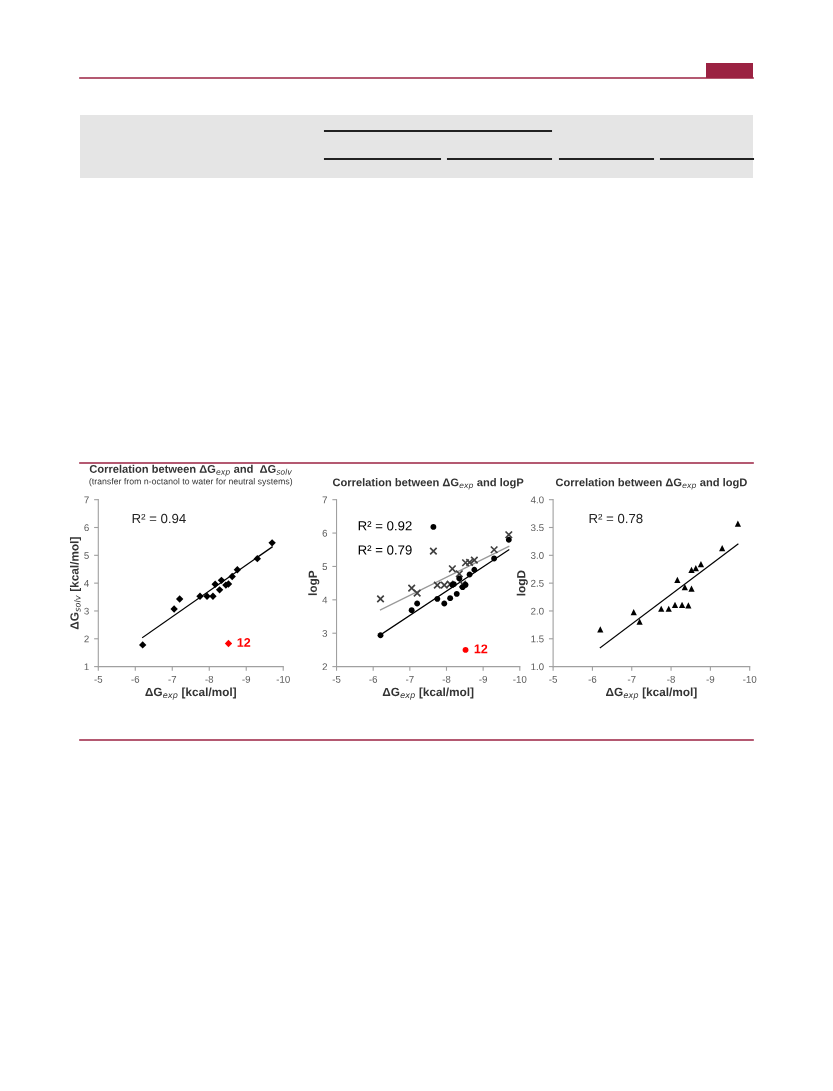  I want to click on y-tick-label: 1.5, so click(537, 639).